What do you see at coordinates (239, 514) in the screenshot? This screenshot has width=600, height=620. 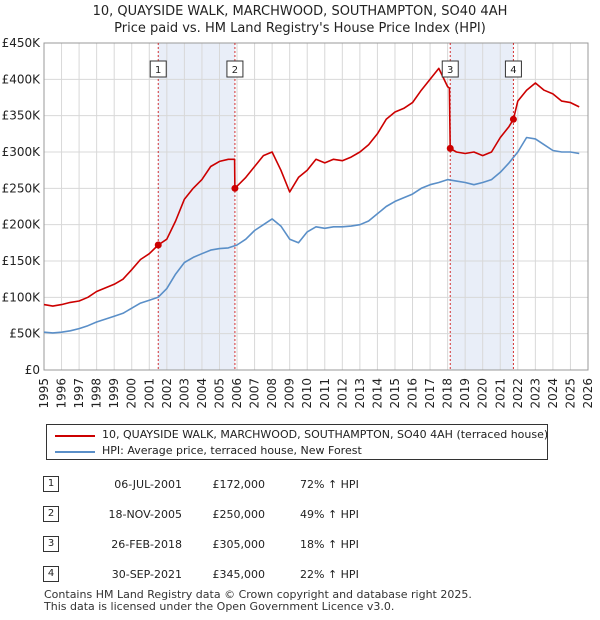 I see `sale-price: £250,000` at bounding box center [239, 514].